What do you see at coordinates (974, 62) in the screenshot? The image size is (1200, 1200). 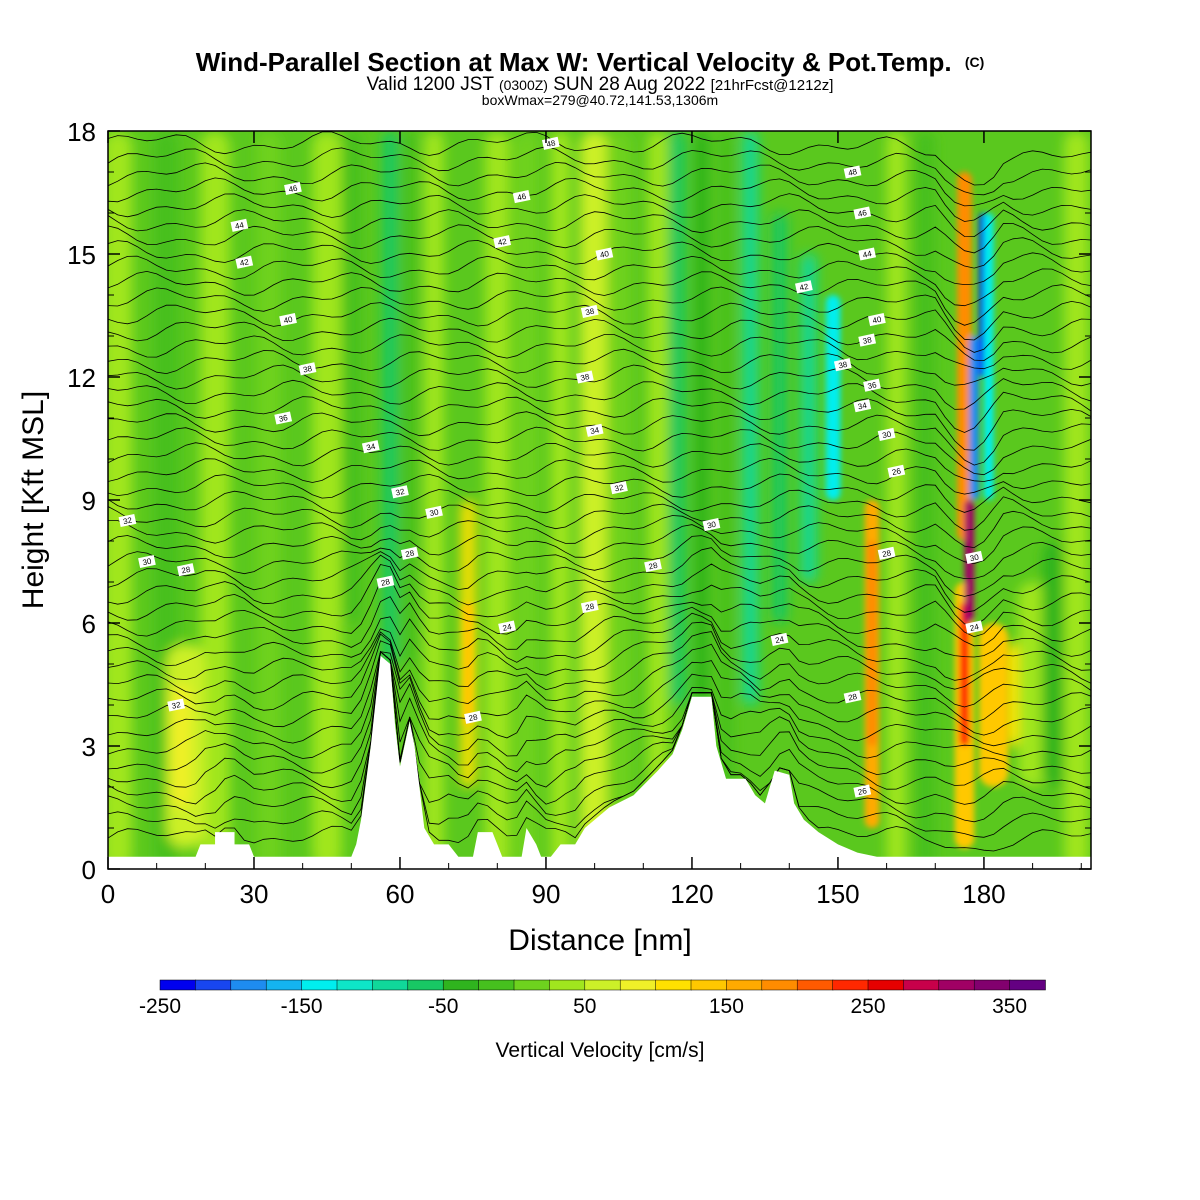 I see `copyright-mark: (C)` at bounding box center [974, 62].